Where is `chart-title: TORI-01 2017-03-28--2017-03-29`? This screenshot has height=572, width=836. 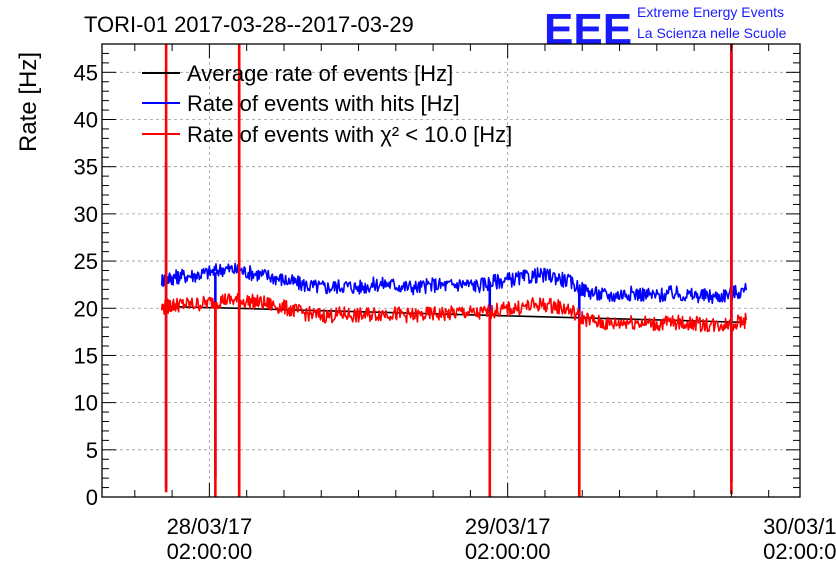 chart-title: TORI-01 2017-03-28--2017-03-29 is located at coordinates (249, 24).